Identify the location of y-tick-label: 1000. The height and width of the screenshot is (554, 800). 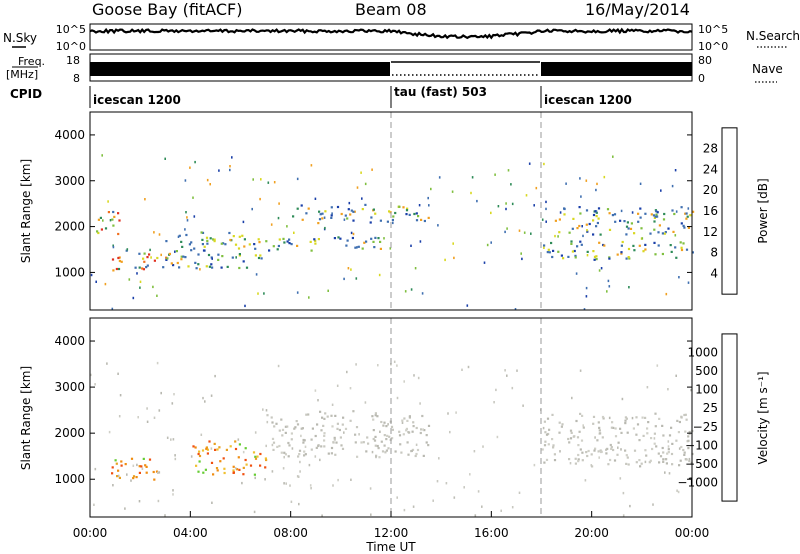
(69, 479).